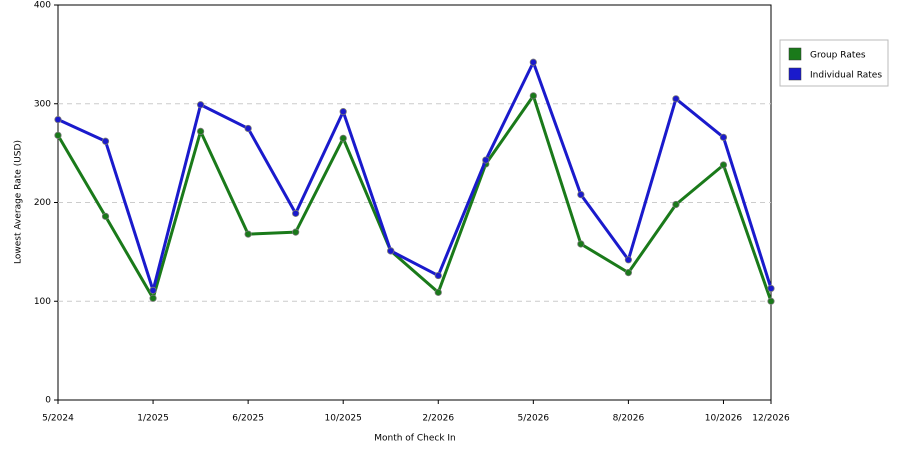 This screenshot has height=450, width=900. Describe the element at coordinates (19, 202) in the screenshot. I see `y-axis-label: Lowest Average Rate (USD)` at that location.